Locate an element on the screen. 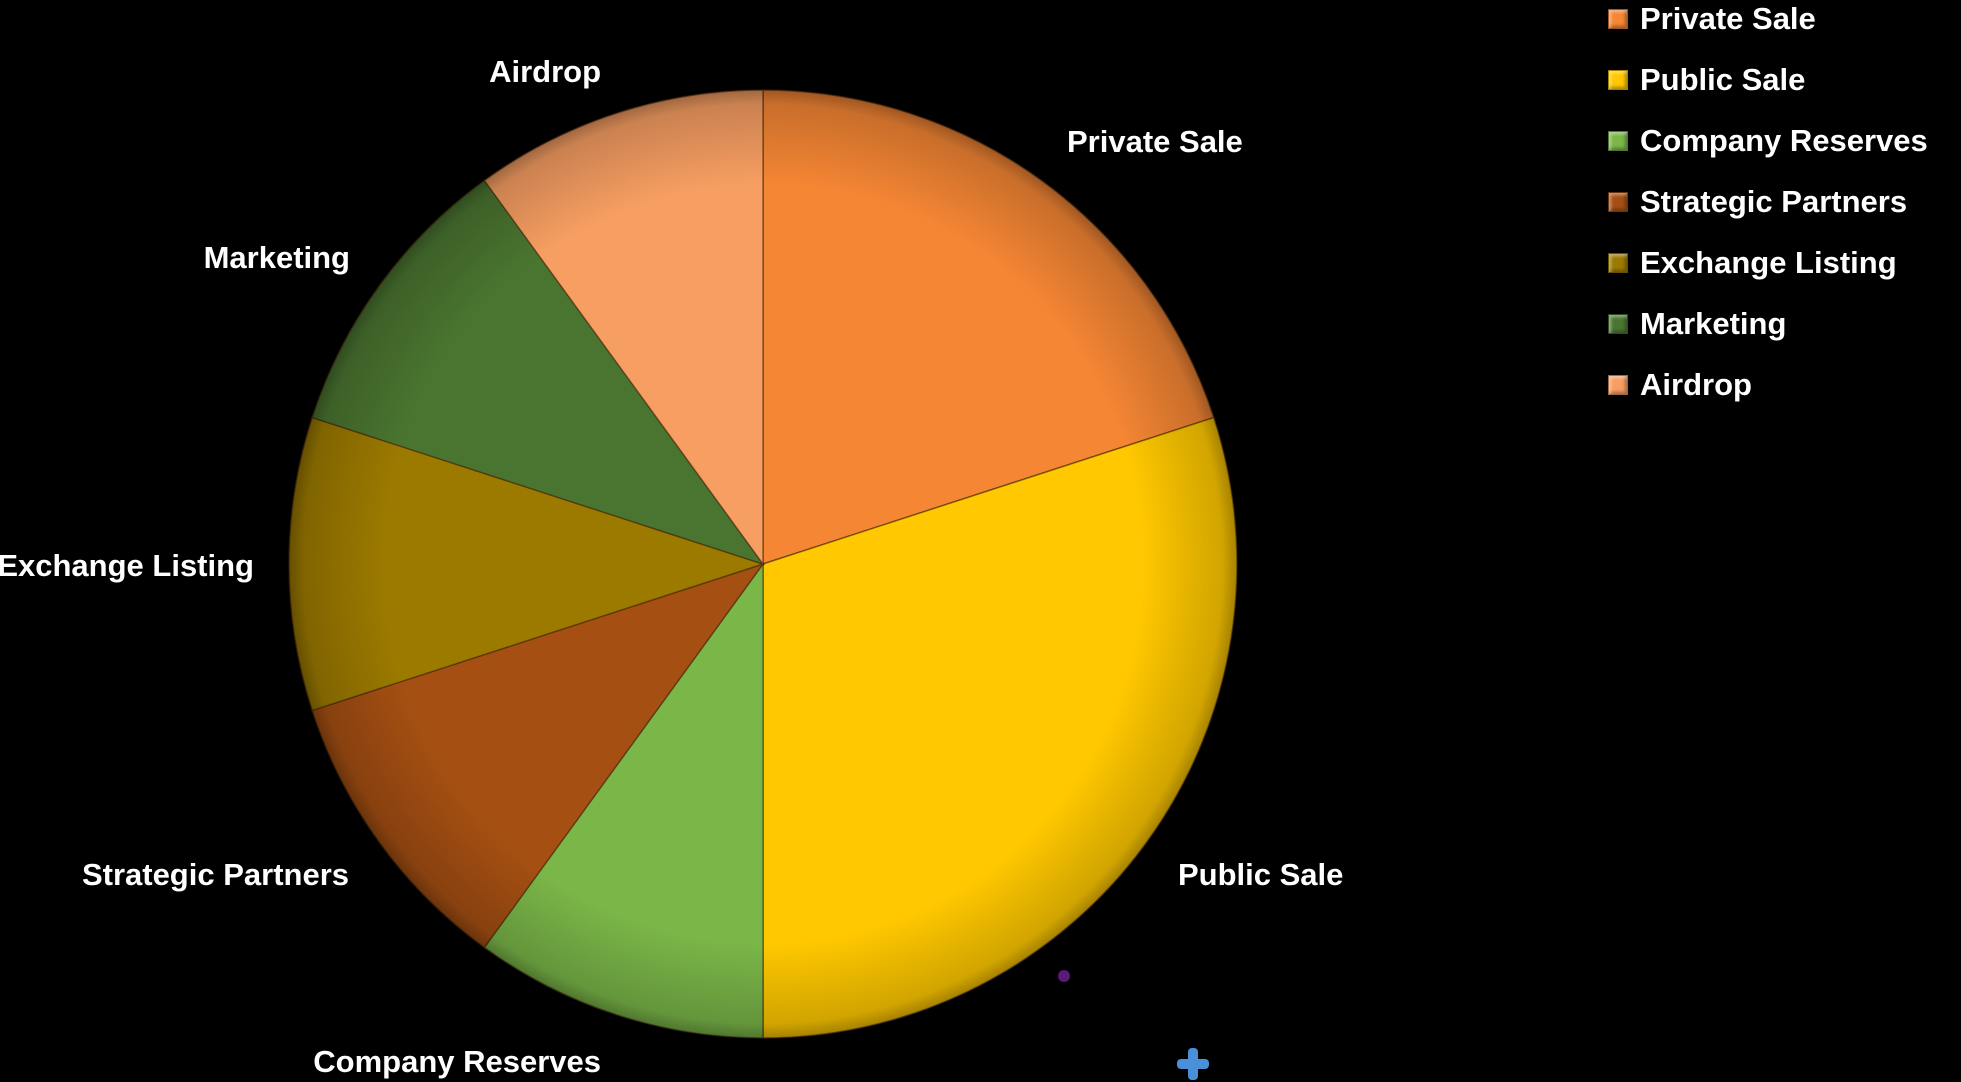 Image resolution: width=1961 pixels, height=1082 pixels. legend-item-strategic-partners: Strategic Partners is located at coordinates (1768, 201).